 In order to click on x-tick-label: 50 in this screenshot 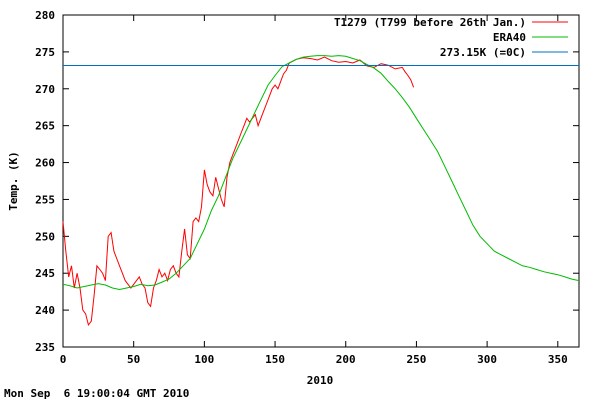, I will do `click(133, 359)`.